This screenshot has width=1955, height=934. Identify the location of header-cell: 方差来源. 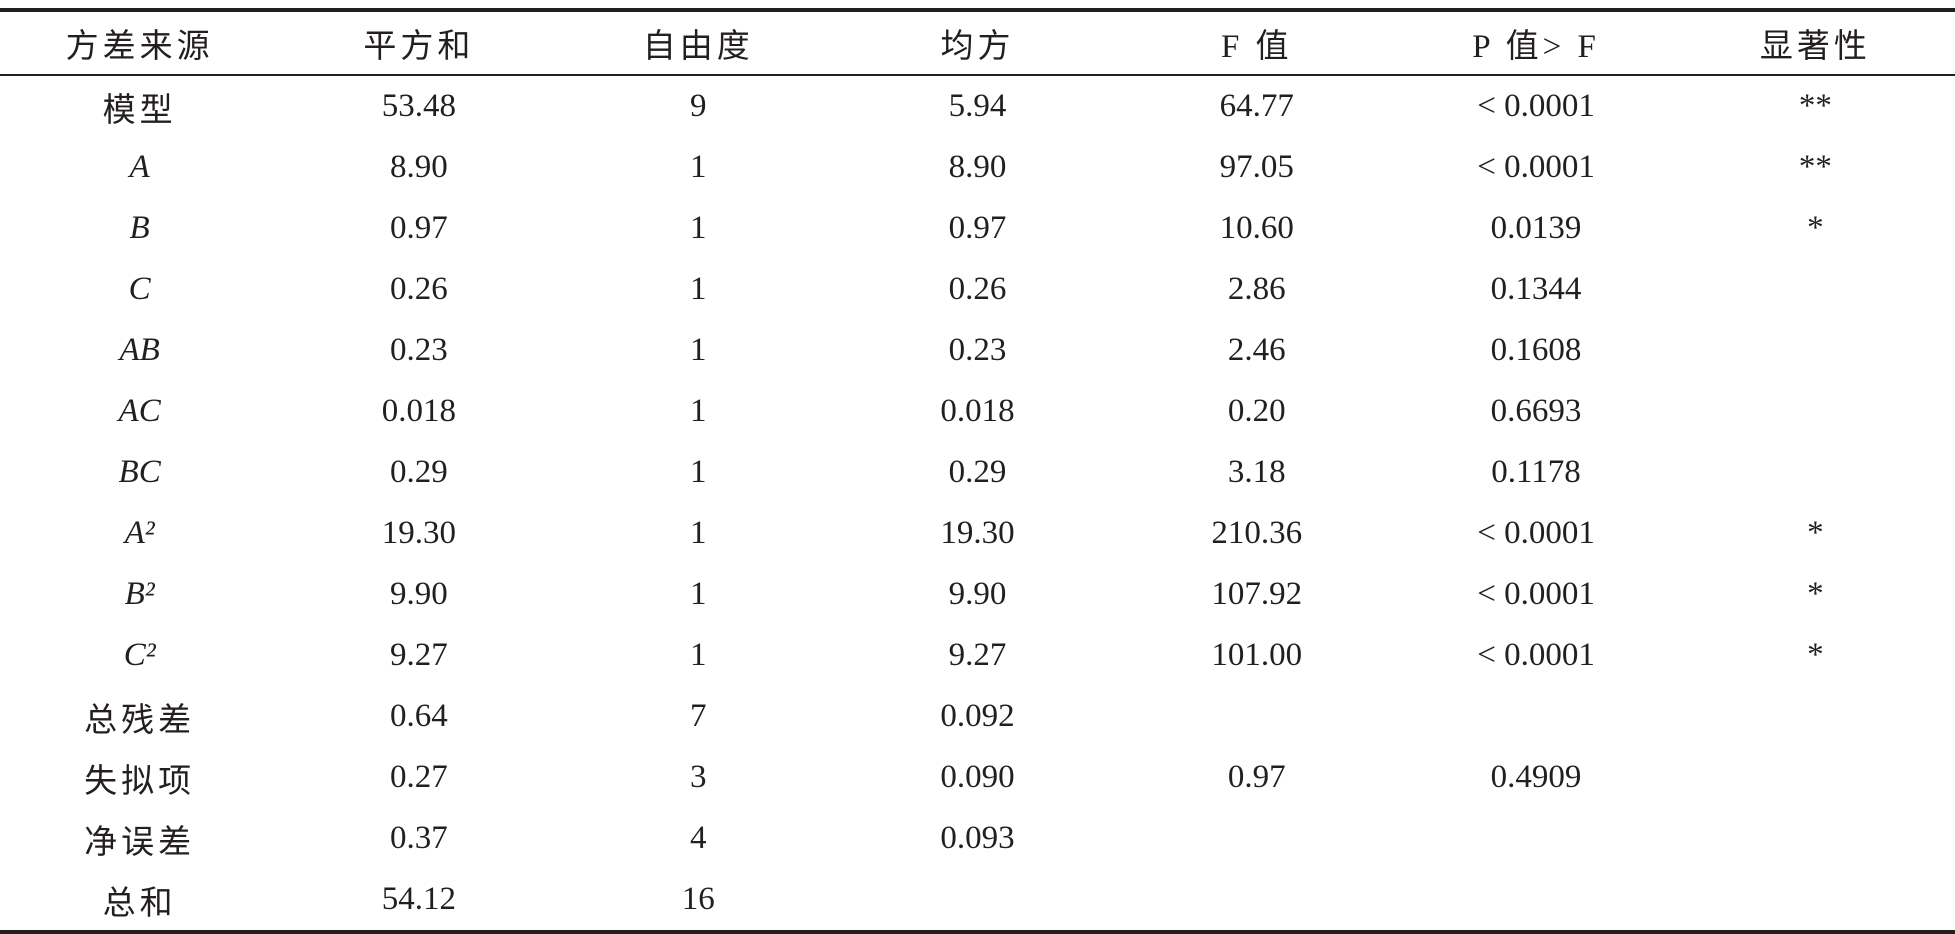
(139, 47).